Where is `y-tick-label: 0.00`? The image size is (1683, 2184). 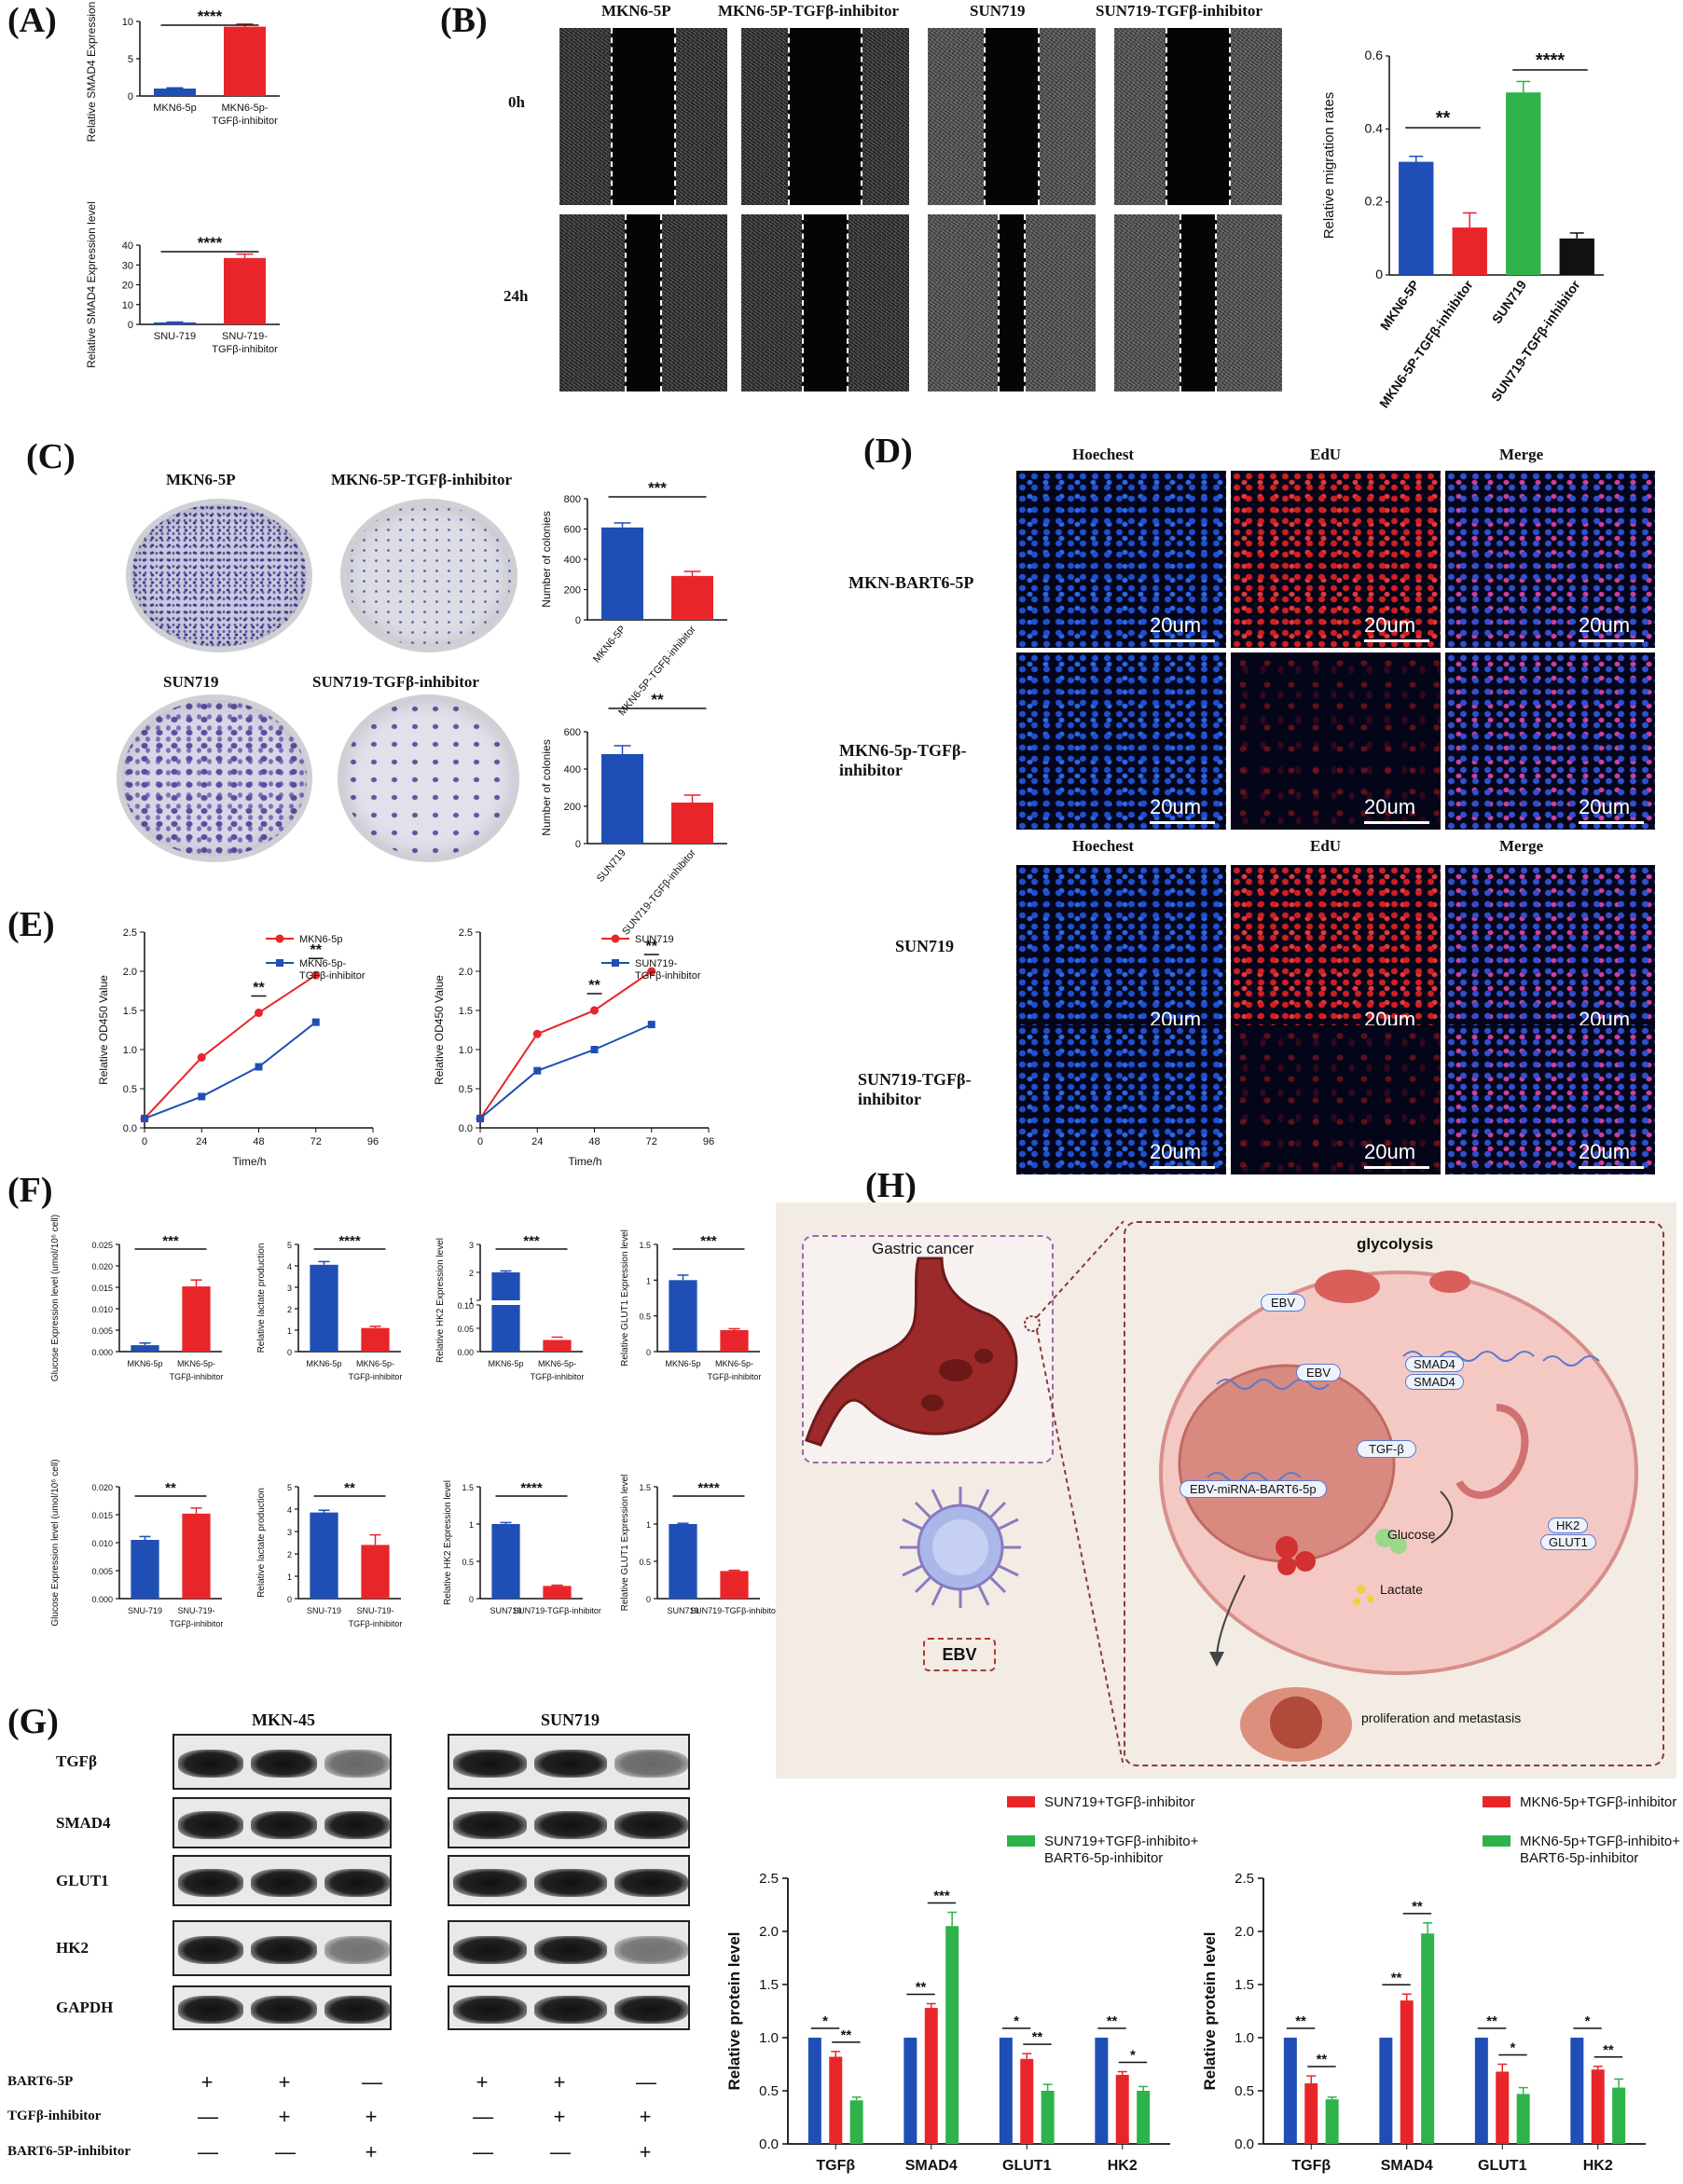
y-tick-label: 0.00 is located at coordinates (465, 1352).